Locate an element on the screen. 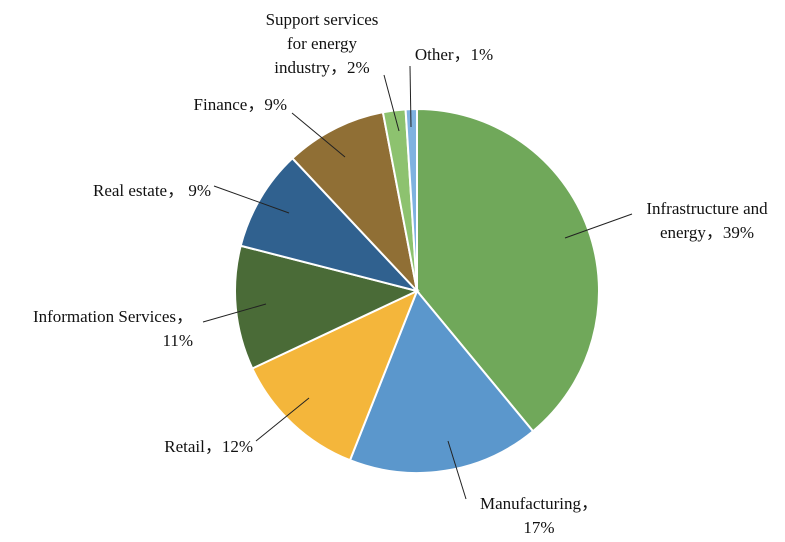 Image resolution: width=785 pixels, height=542 pixels. slice-label-line: Information Services， is located at coordinates (113, 316).